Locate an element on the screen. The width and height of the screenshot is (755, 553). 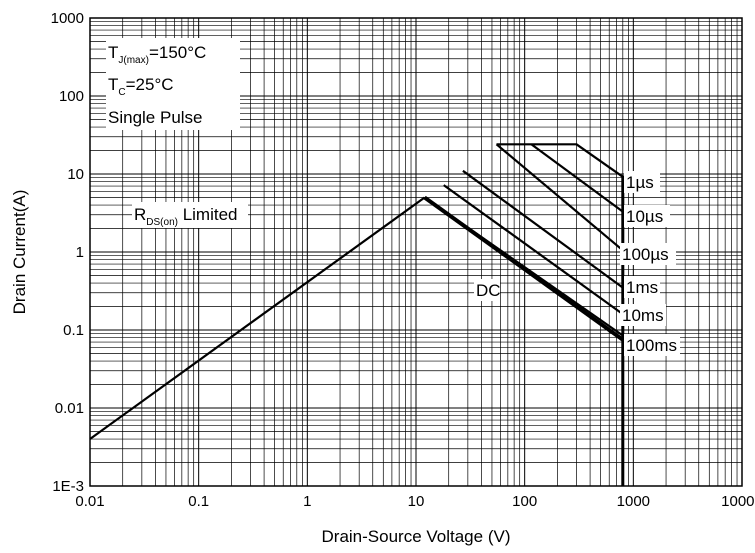
label-bg-10ms is located at coordinates (643, 315).